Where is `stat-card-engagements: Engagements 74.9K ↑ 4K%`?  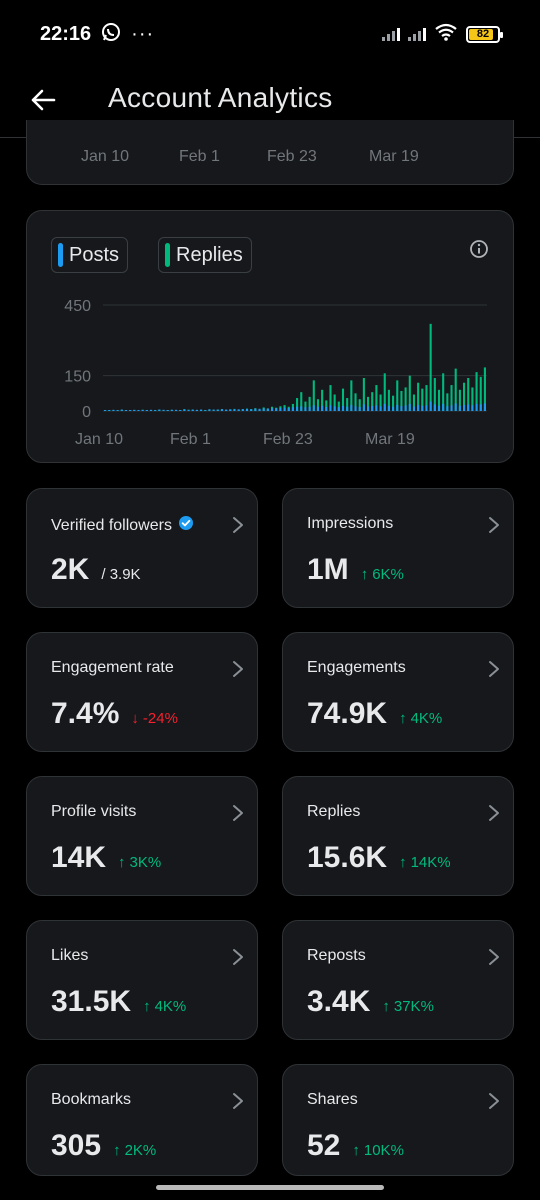 stat-card-engagements: Engagements 74.9K ↑ 4K% is located at coordinates (398, 692).